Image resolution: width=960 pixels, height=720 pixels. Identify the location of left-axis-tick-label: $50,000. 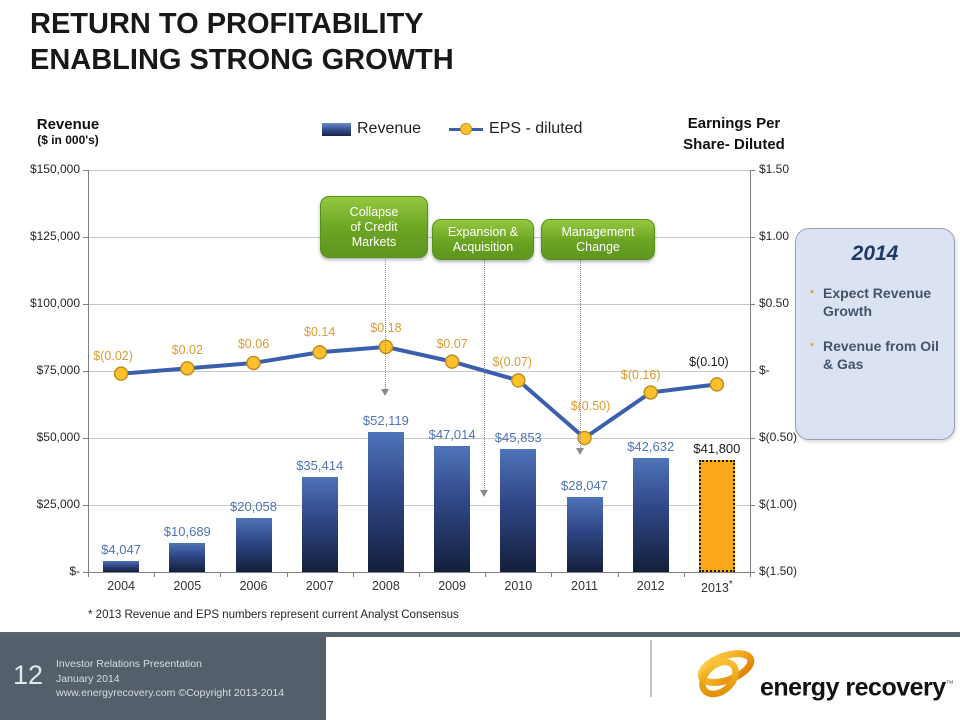
(58, 437).